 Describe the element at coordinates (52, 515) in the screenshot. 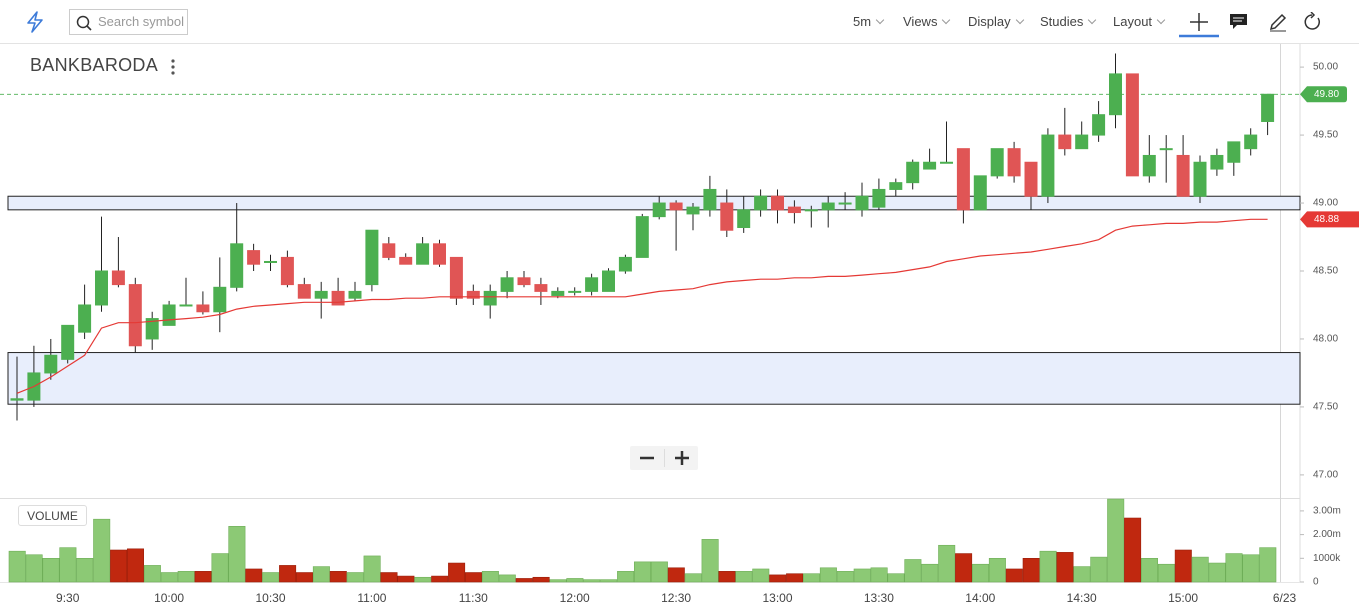

I see `volume-label: VOLUME` at that location.